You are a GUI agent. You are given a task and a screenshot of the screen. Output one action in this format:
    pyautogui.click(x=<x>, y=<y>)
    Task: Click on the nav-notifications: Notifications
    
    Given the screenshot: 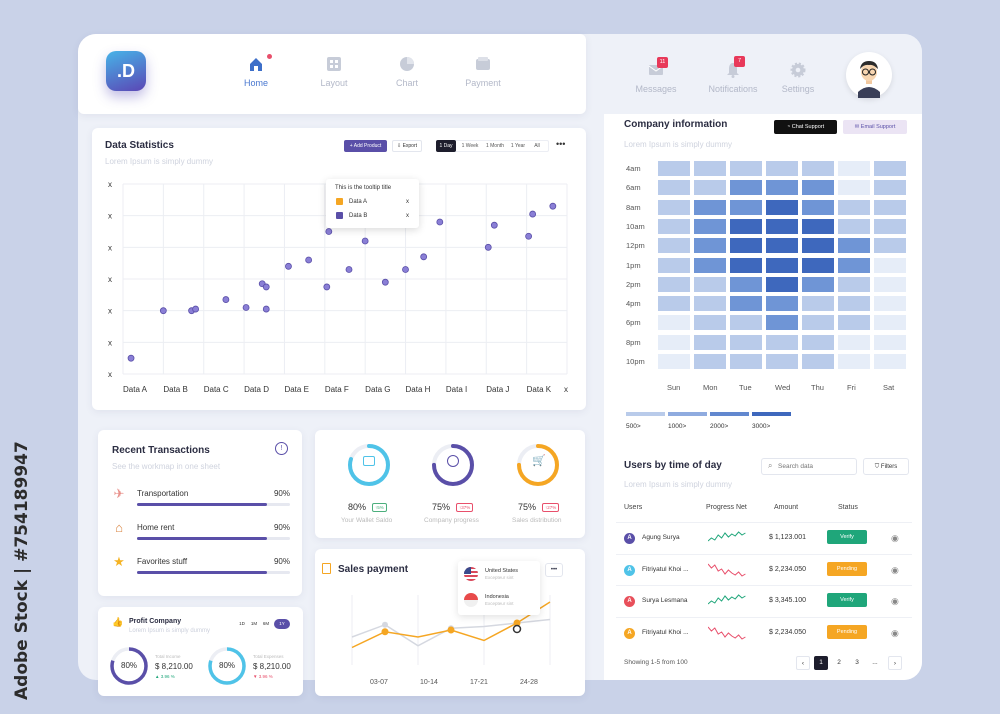 What is the action you would take?
    pyautogui.click(x=733, y=78)
    